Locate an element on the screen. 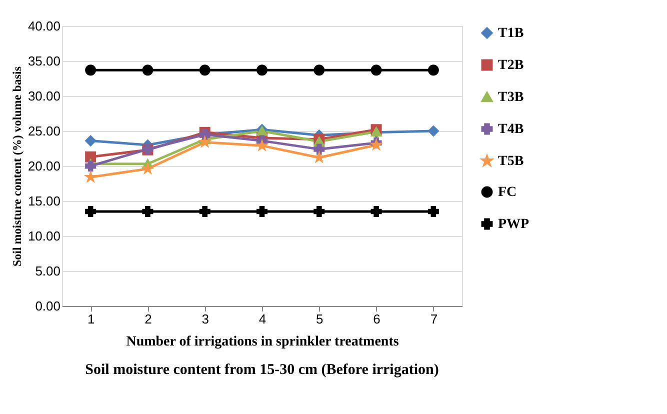  text: Soil moisture content from 15-30 cm (Before irrigation) is located at coordinates (262, 370).